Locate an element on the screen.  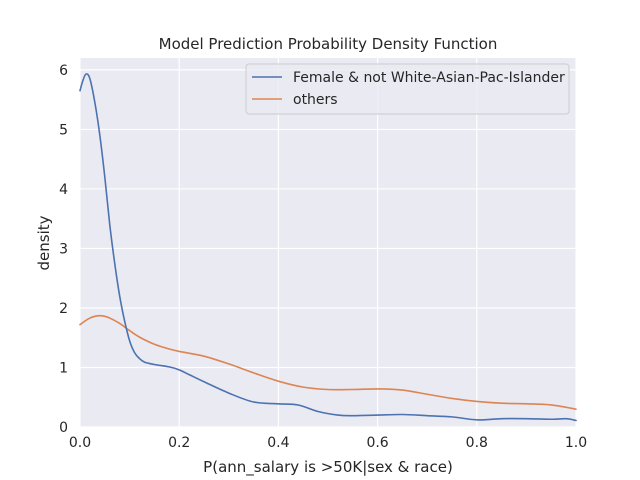
legend-box is located at coordinates (407, 89).